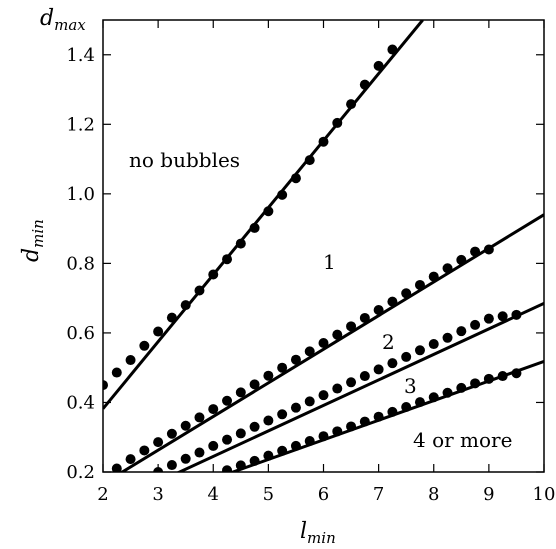 This screenshot has width=556, height=549. Describe the element at coordinates (80, 55) in the screenshot. I see `y-tick-label: 1.4` at that location.